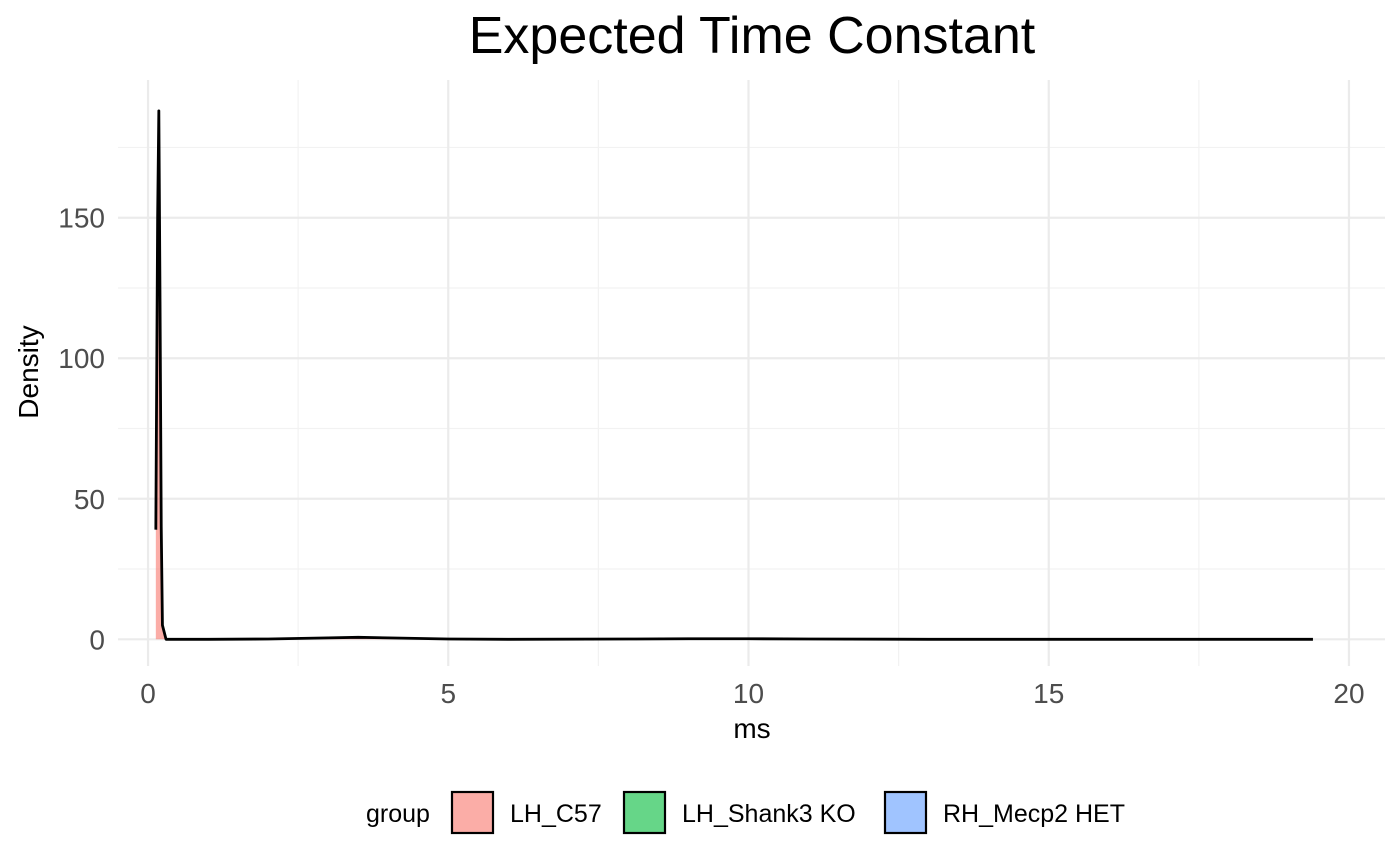 Image resolution: width=1400 pixels, height=865 pixels. Describe the element at coordinates (81, 429) in the screenshot. I see `y-axis-tick-labels: 0 50 100 150` at that location.